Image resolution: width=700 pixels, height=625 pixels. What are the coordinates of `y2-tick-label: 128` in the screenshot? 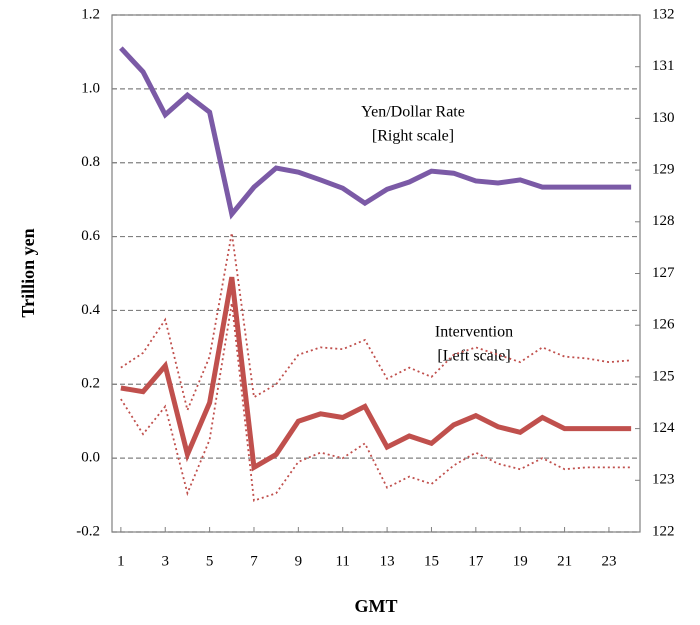 It's located at (663, 221).